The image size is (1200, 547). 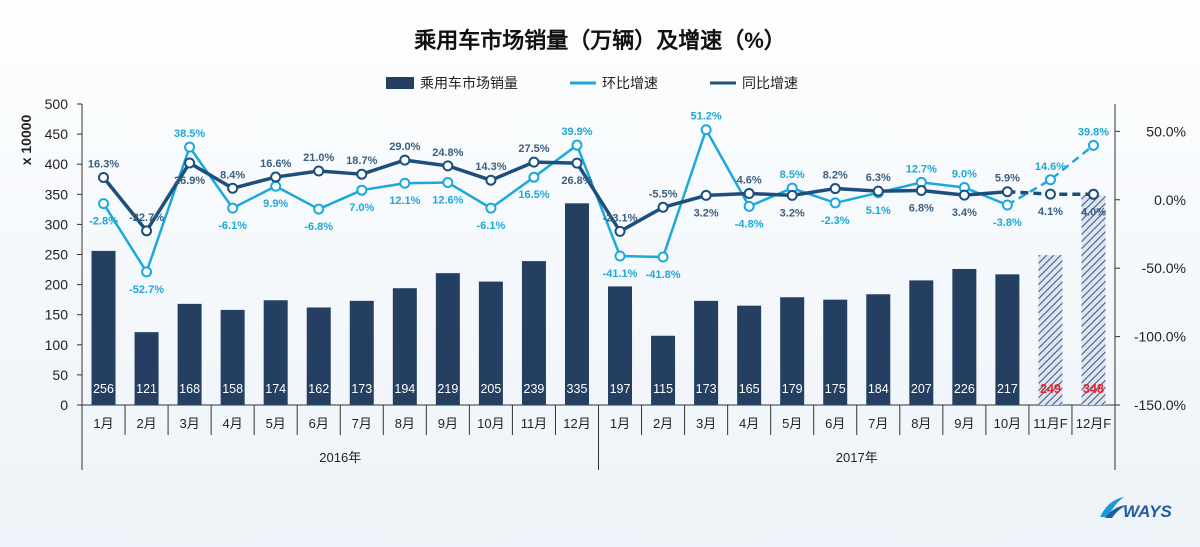 I want to click on y-axis-left-tick-label: 300, so click(x=57, y=224).